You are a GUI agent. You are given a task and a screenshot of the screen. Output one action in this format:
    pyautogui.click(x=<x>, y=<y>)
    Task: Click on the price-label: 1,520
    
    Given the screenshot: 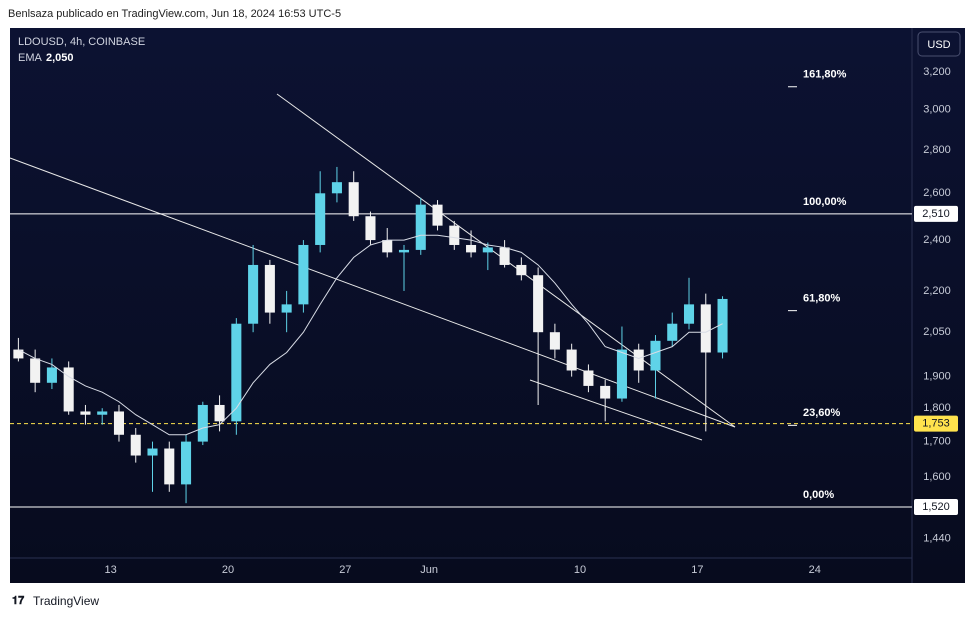 What is the action you would take?
    pyautogui.click(x=936, y=507)
    